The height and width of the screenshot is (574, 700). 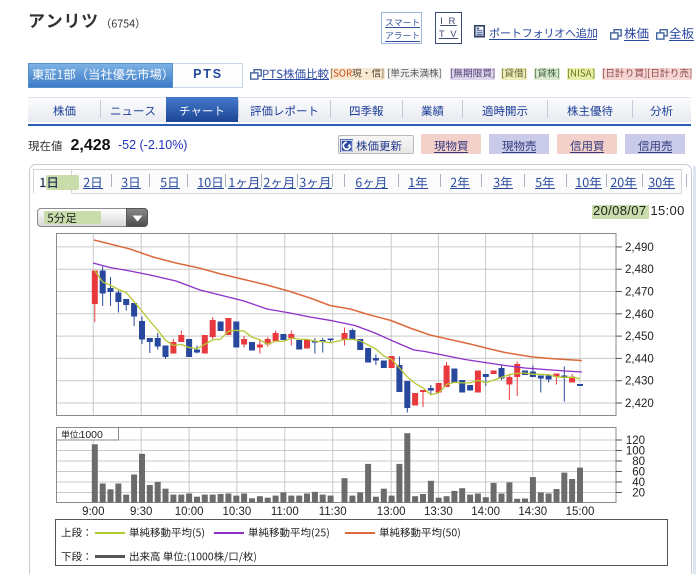 I want to click on svg-text: 2,470, so click(x=639, y=293).